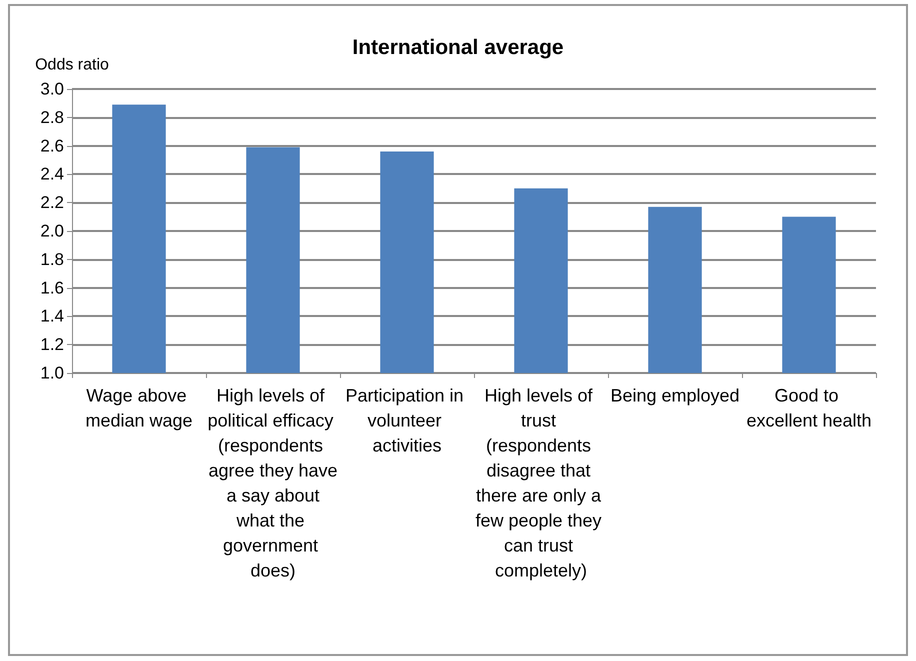 The image size is (916, 661). What do you see at coordinates (52, 174) in the screenshot?
I see `y-tick-label: 2.4` at bounding box center [52, 174].